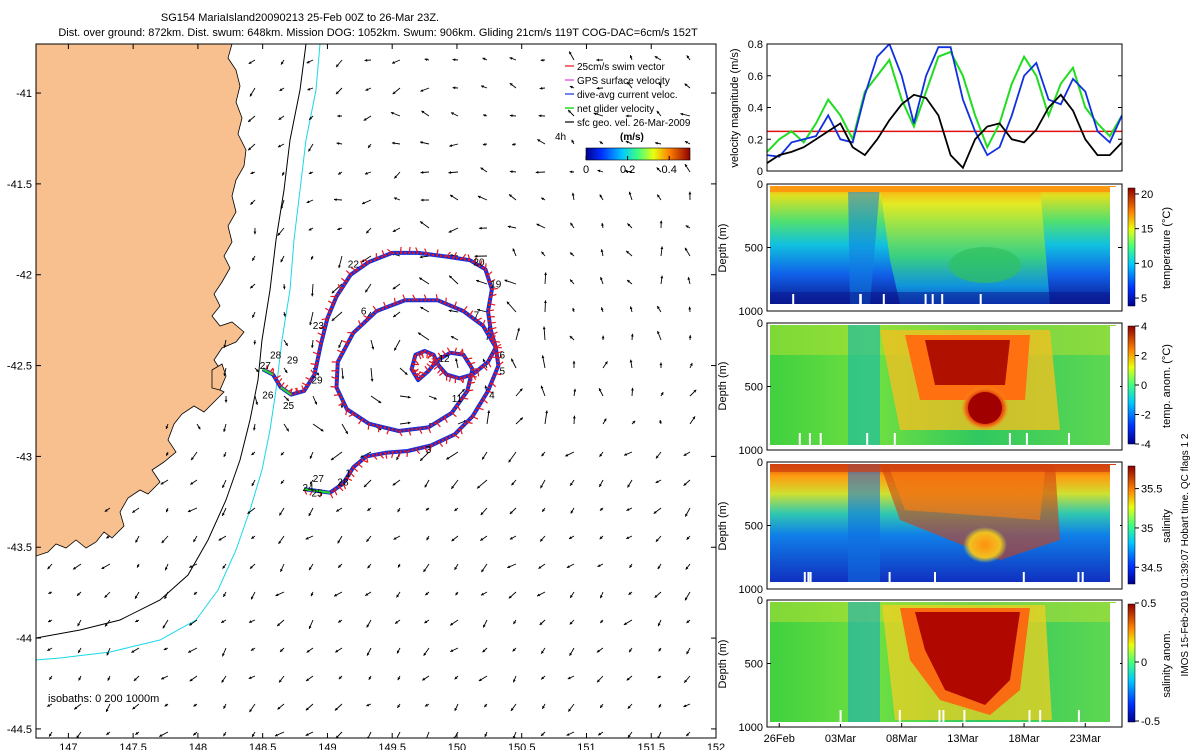 The width and height of the screenshot is (1200, 750). Describe the element at coordinates (632, 137) in the screenshot. I see `colorbar-unit: (m/s)` at that location.